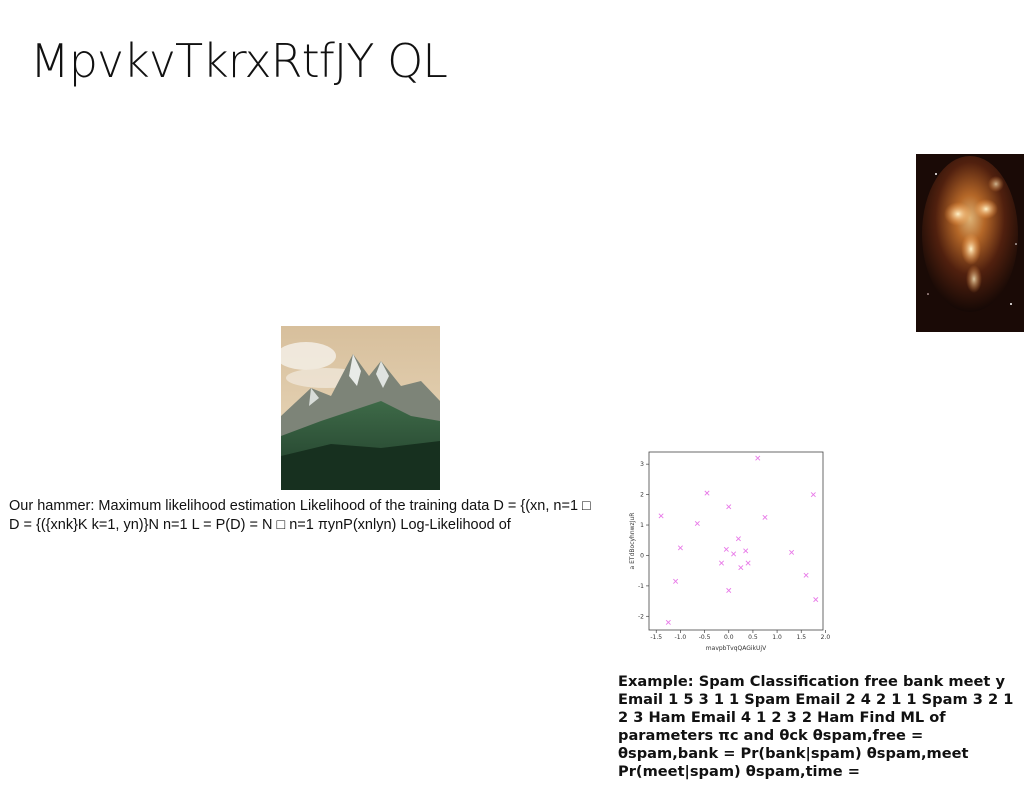 This screenshot has width=1024, height=788. Describe the element at coordinates (641, 586) in the screenshot. I see `y-tick-label: -1` at that location.